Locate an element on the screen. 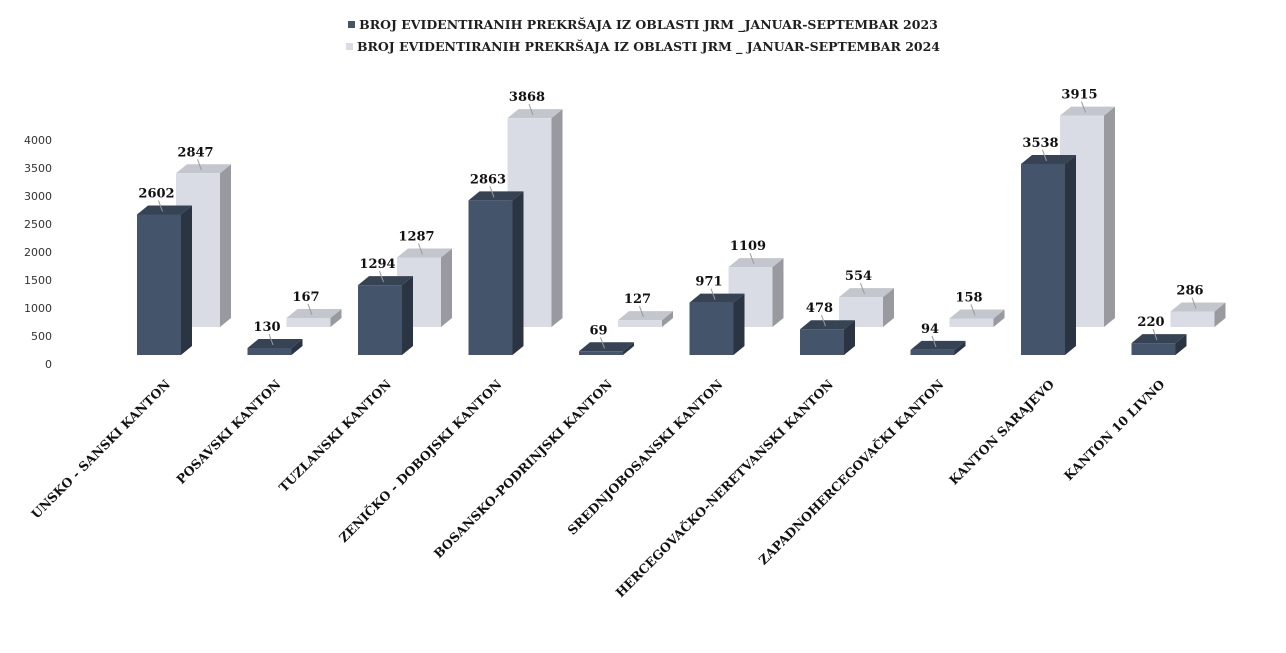  y-tick-label: 3000 is located at coordinates (38, 196).